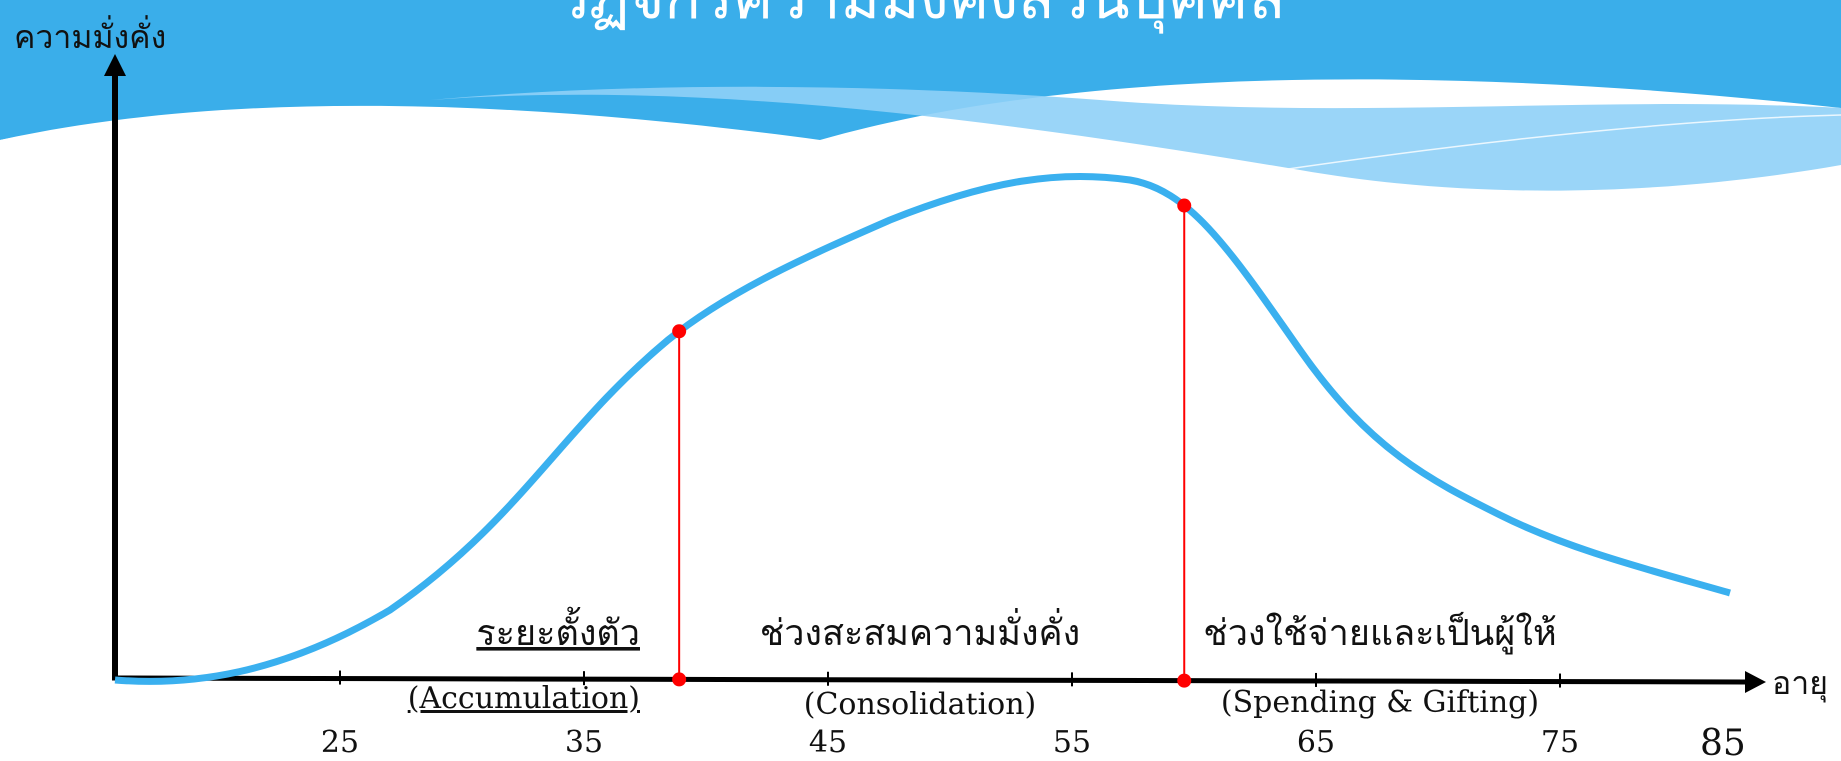 This screenshot has height=761, width=1841. What do you see at coordinates (1316, 742) in the screenshot?
I see `x-tick-label-65: 65` at bounding box center [1316, 742].